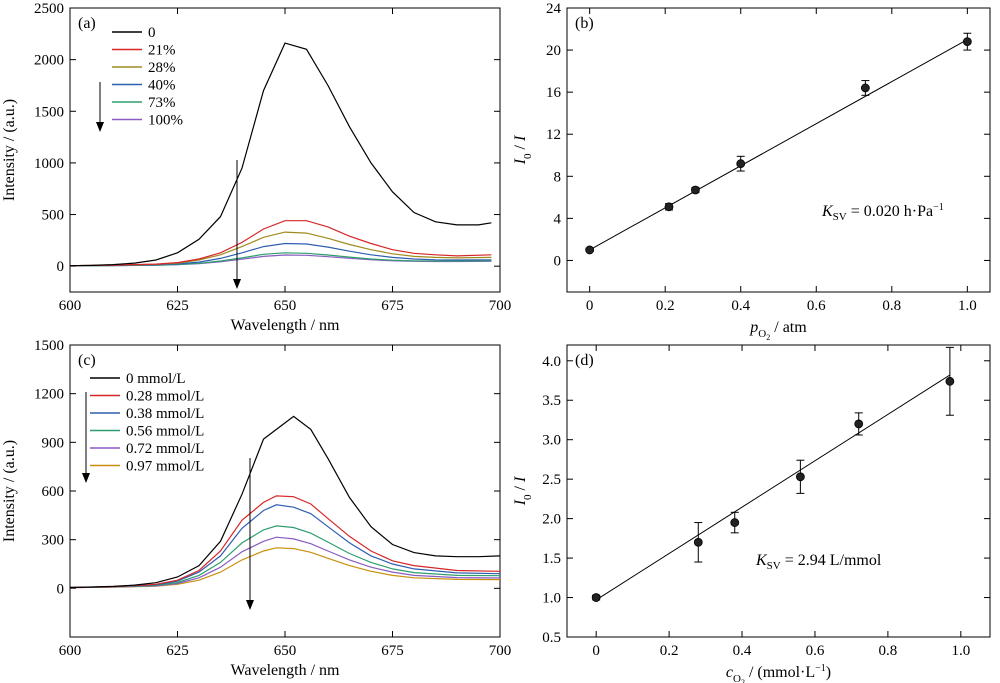 This screenshot has width=1000, height=683. What do you see at coordinates (49, 9) in the screenshot?
I see `y-tick-label: 2500` at bounding box center [49, 9].